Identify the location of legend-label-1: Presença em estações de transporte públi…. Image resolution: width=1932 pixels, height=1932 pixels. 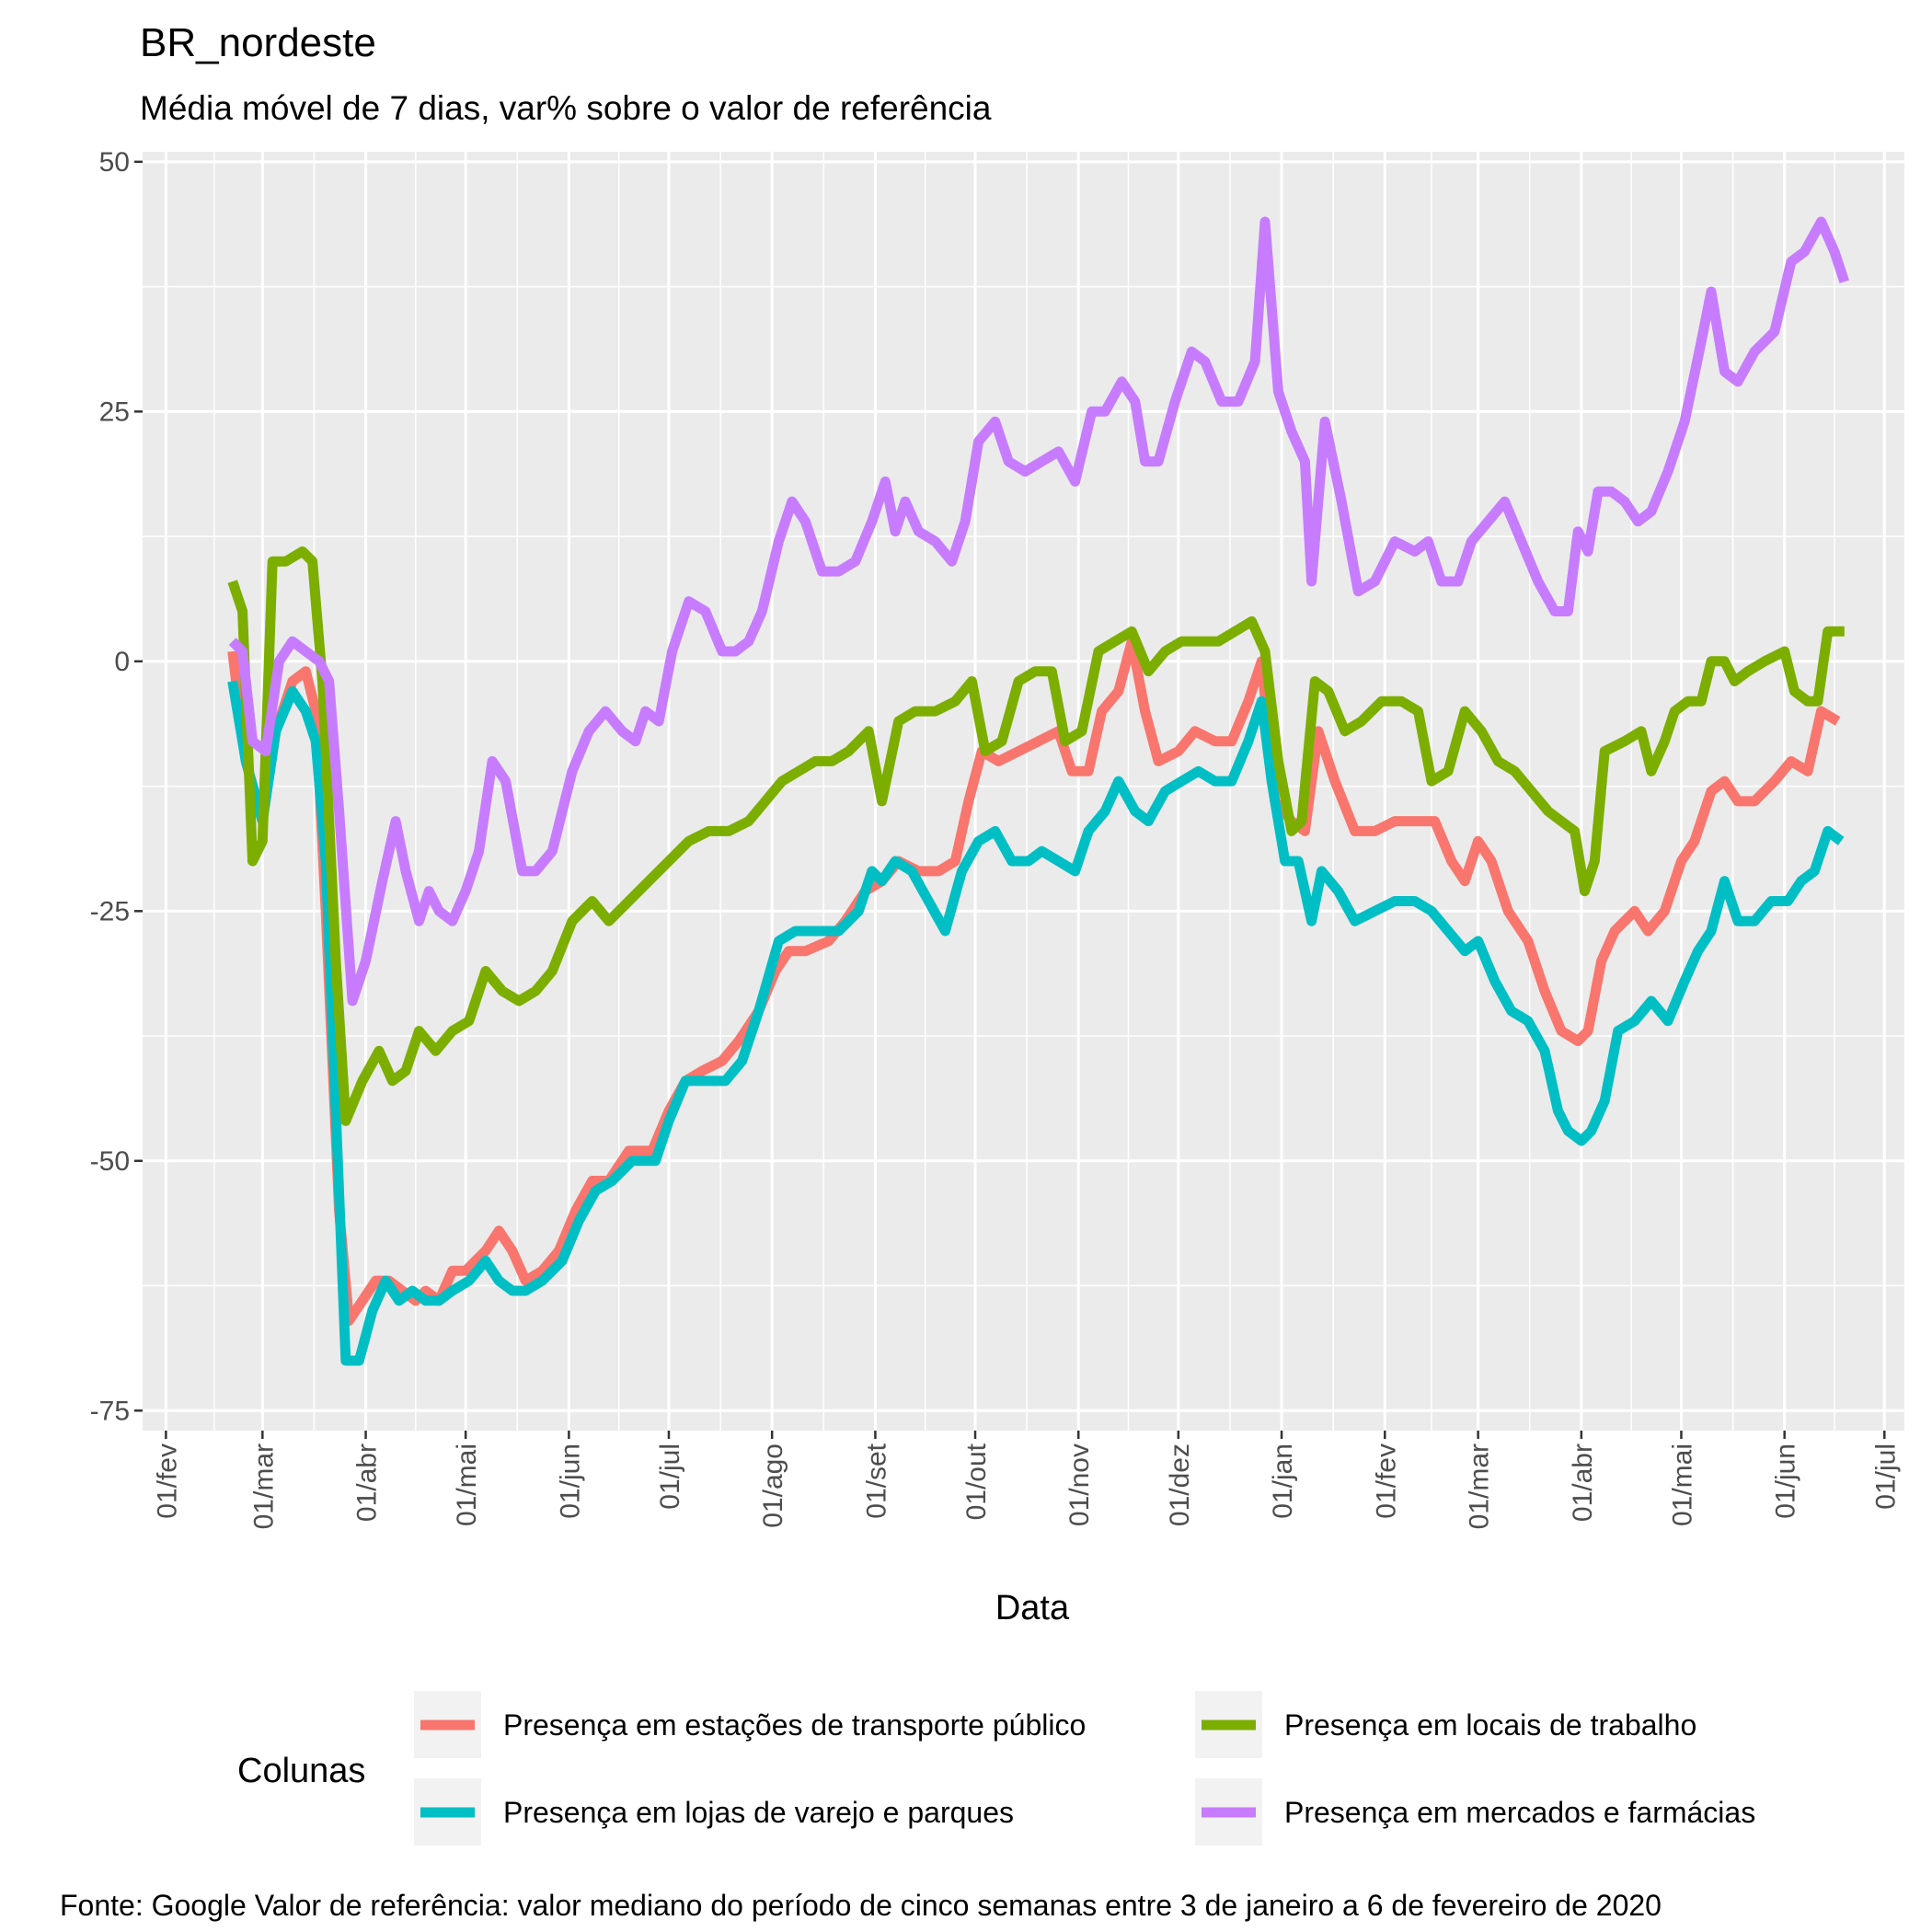
(794, 1725).